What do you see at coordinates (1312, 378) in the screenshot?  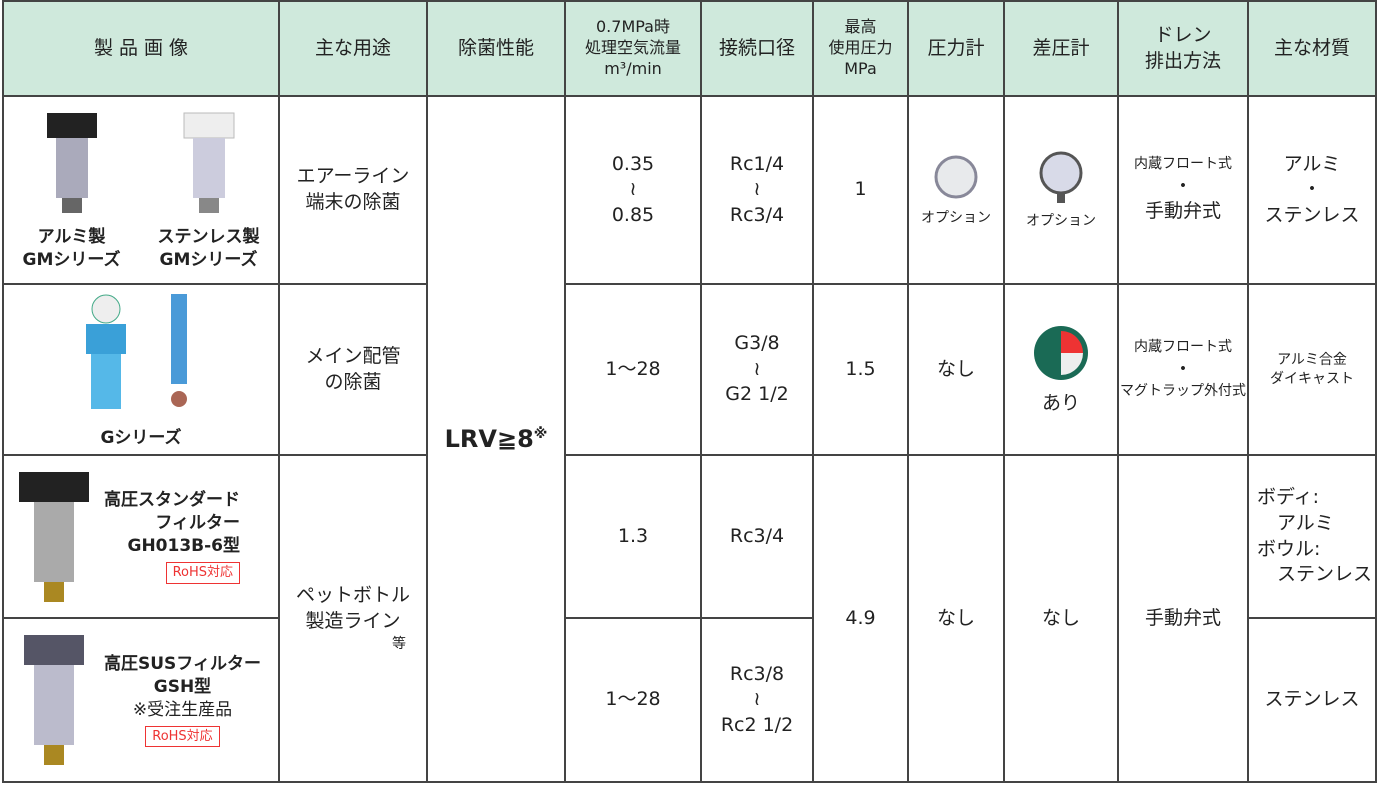 I see `line: ダイキャスト` at bounding box center [1312, 378].